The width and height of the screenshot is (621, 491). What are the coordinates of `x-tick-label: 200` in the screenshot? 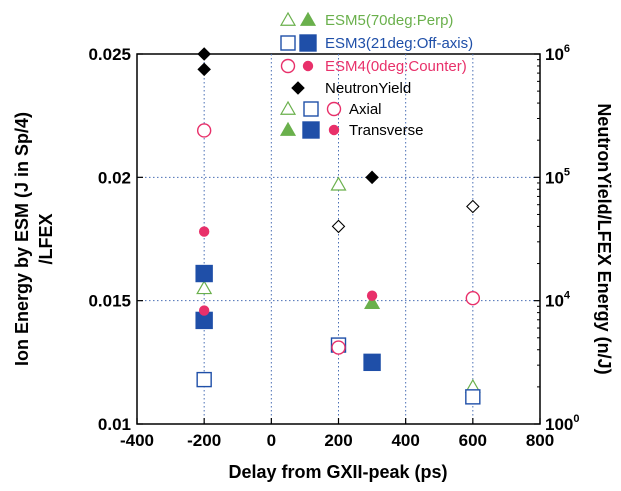 It's located at (338, 440).